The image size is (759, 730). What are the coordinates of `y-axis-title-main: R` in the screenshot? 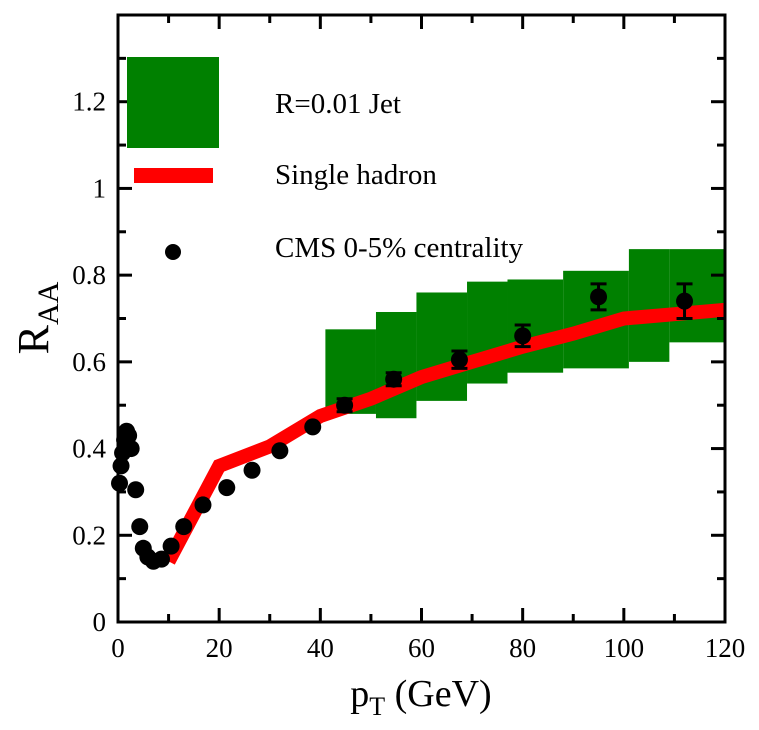 It's located at (33, 339).